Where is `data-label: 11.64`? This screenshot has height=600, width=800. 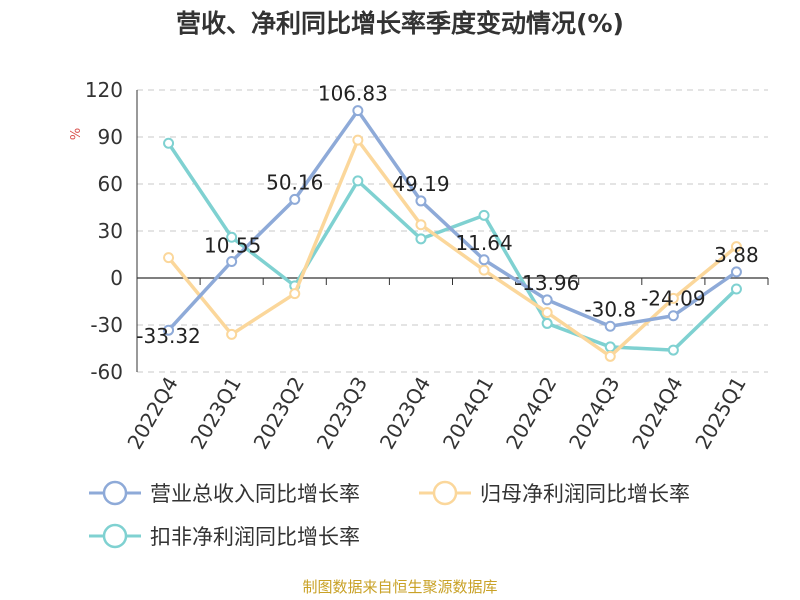 data-label: 11.64 is located at coordinates (483, 243).